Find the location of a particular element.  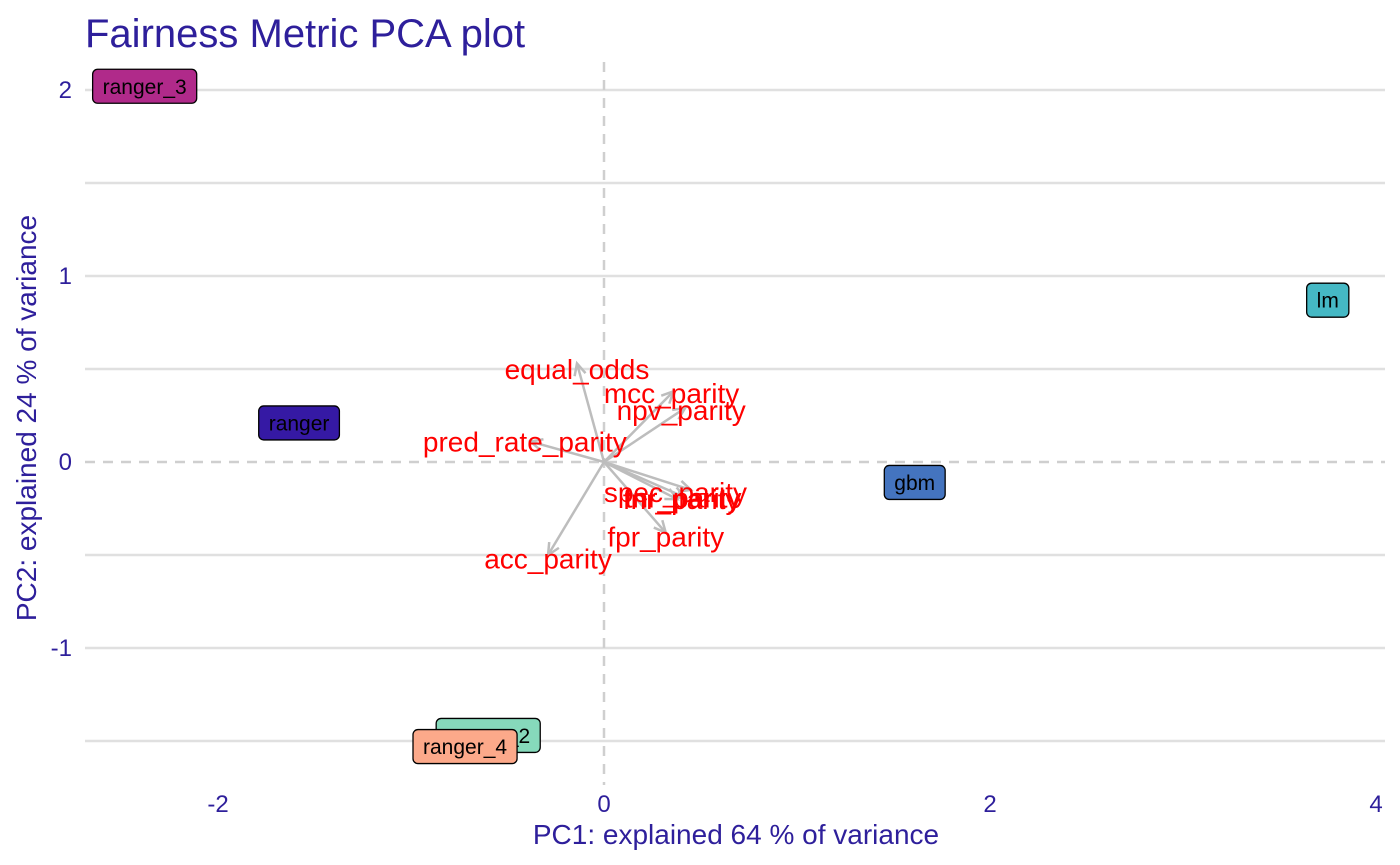

model-label-text: ranger_3 is located at coordinates (145, 87).